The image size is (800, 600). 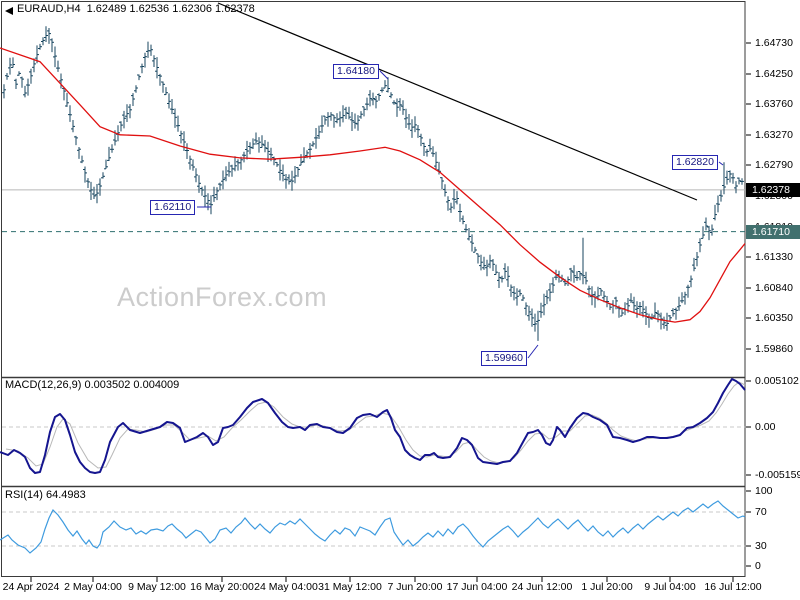 What do you see at coordinates (773, 231) in the screenshot?
I see `support-level-tag: 1.61710` at bounding box center [773, 231].